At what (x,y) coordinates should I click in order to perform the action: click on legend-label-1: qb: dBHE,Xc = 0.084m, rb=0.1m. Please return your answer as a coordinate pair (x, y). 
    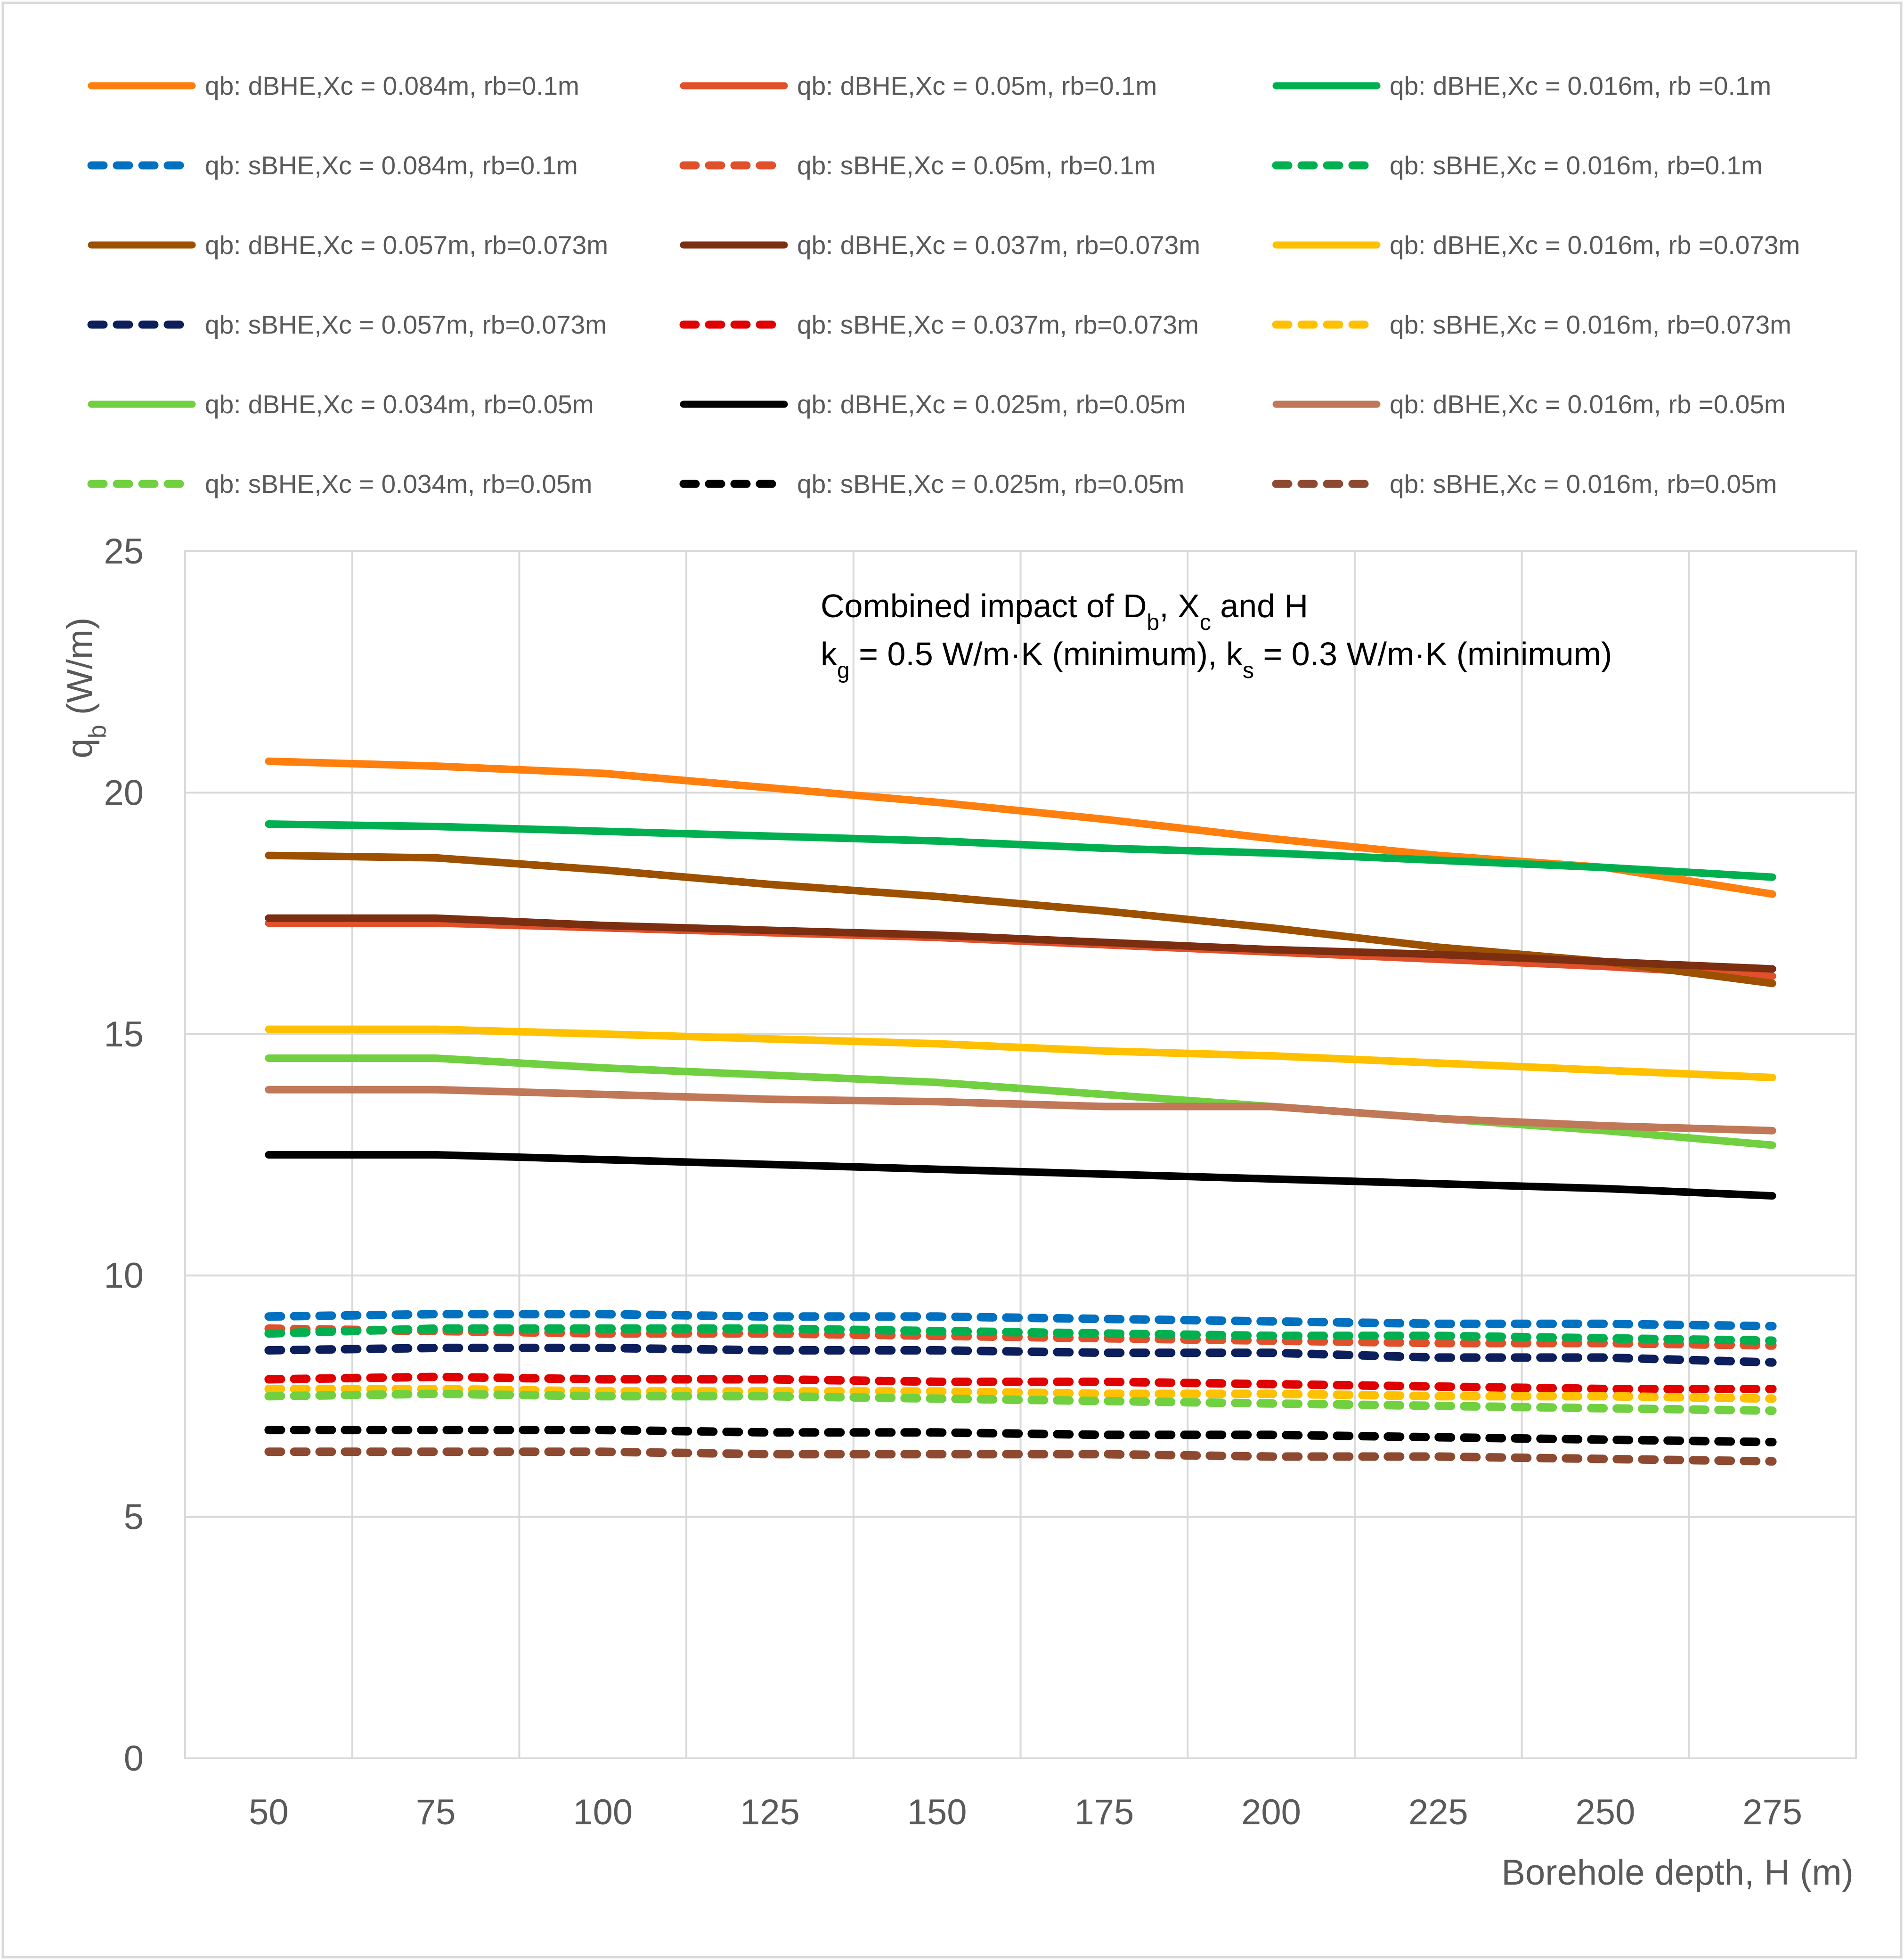
    Looking at the image, I should click on (392, 85).